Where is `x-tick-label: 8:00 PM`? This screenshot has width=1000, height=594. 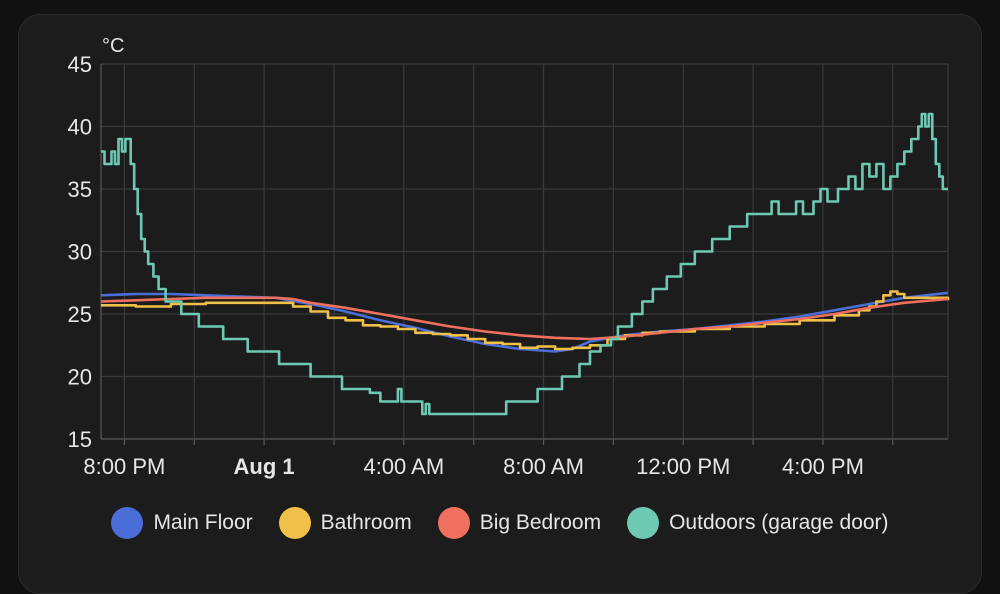 x-tick-label: 8:00 PM is located at coordinates (124, 466).